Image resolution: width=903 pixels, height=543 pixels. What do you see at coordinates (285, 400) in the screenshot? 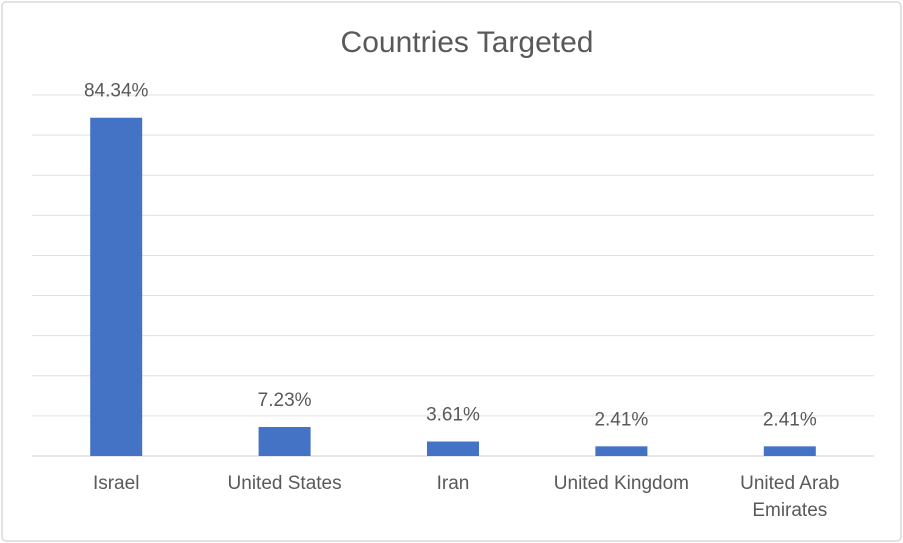
I see `data-label: 7.23%` at bounding box center [285, 400].